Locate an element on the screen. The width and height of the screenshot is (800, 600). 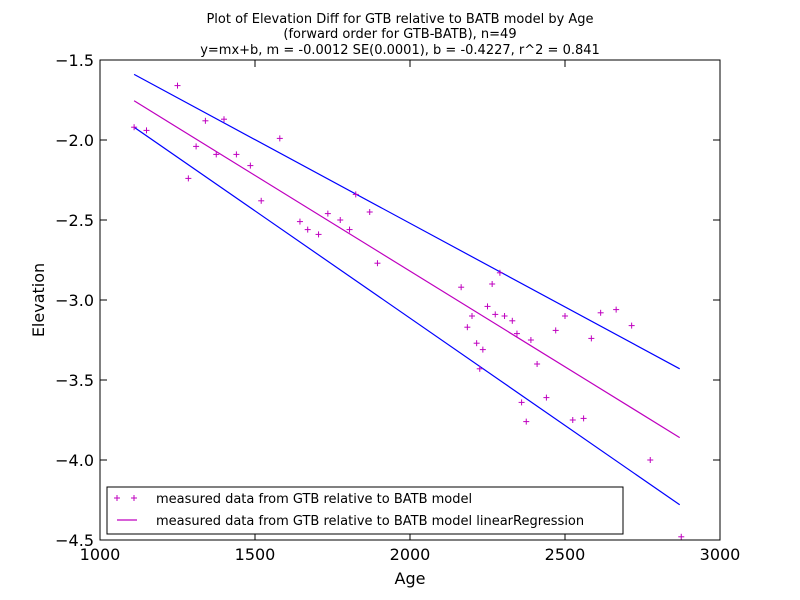
y-axis-label: Elevation is located at coordinates (38, 300).